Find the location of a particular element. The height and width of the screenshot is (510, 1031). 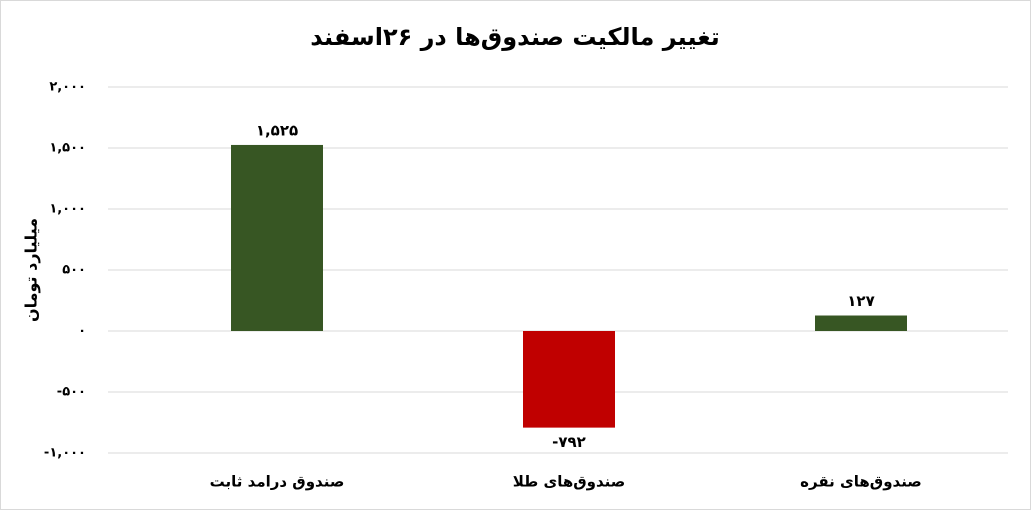

x-tick-label: صندوق‌های نقره is located at coordinates (861, 482).